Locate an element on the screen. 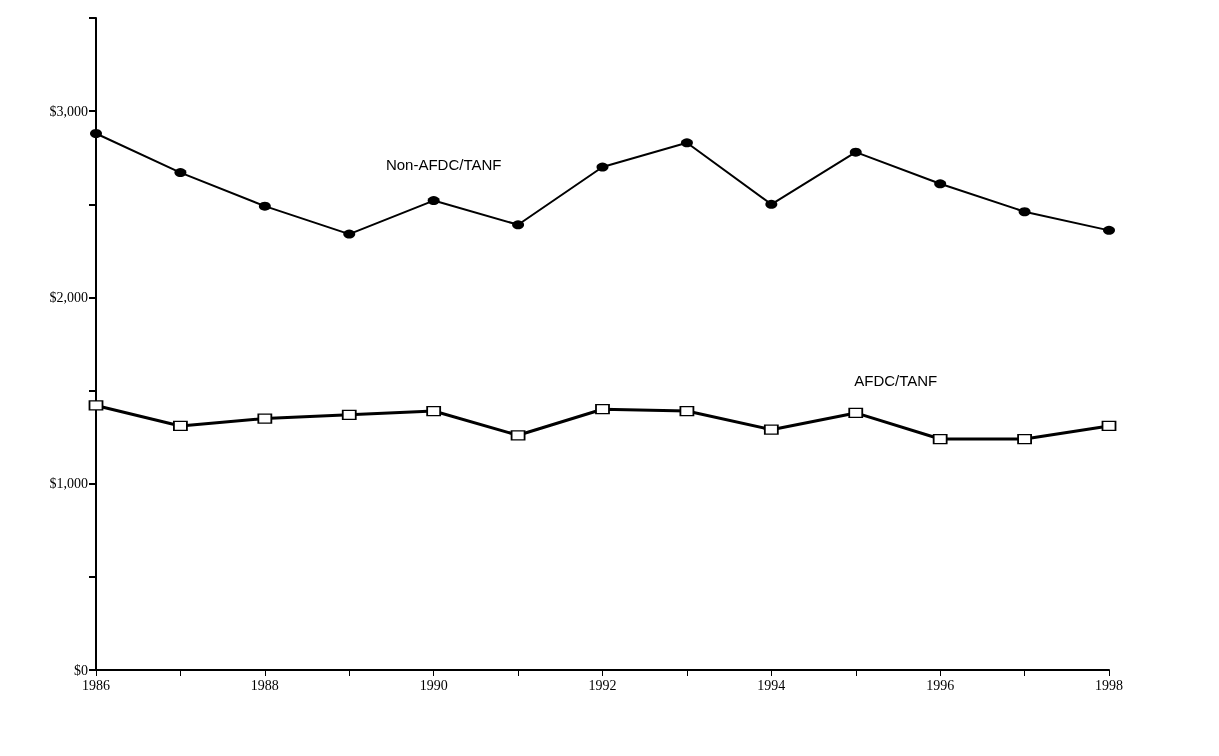 The height and width of the screenshot is (756, 1219). x-tick-label: 1994 is located at coordinates (771, 685).